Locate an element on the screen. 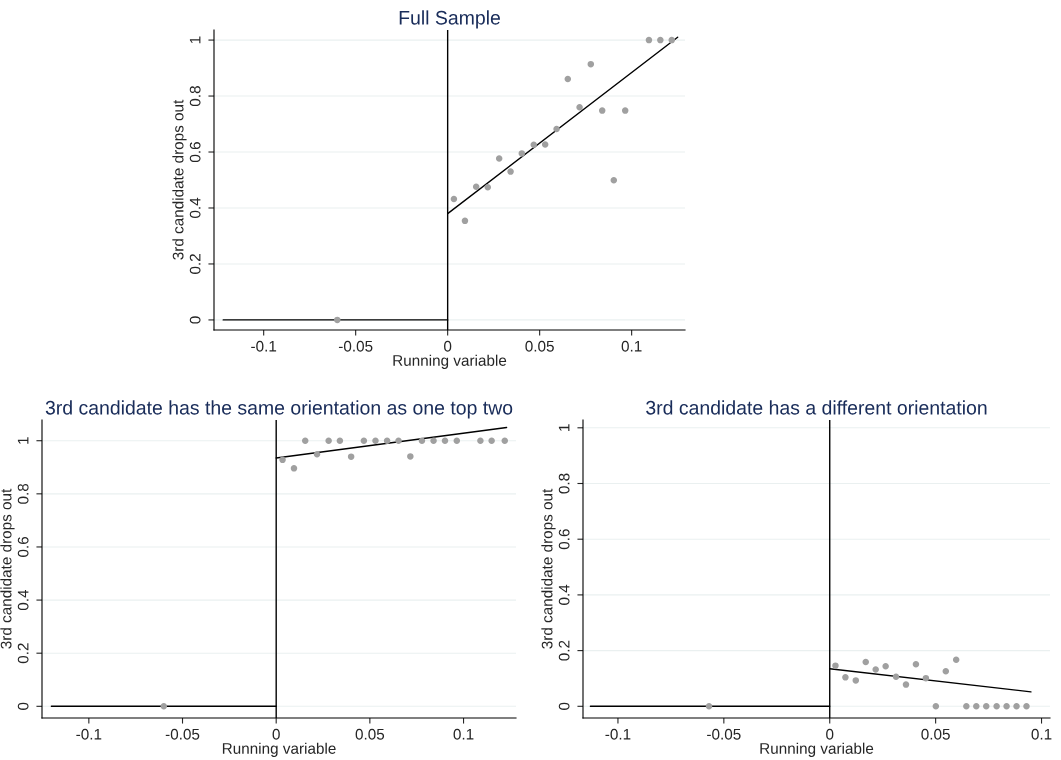  chart-title: 3rd candidate has a different orientation is located at coordinates (816, 407).